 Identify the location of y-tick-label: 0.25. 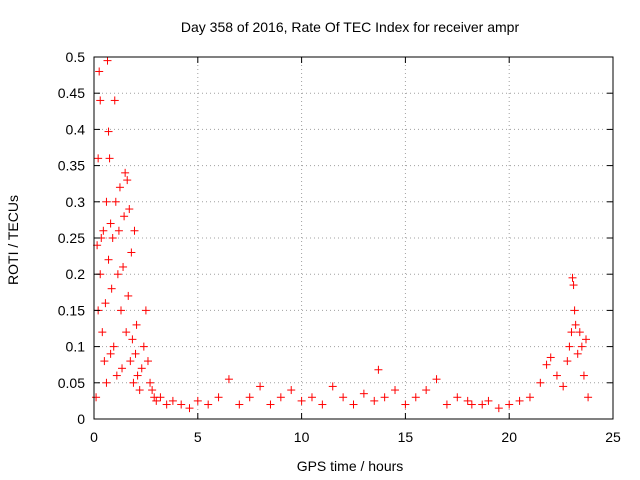
(71, 238).